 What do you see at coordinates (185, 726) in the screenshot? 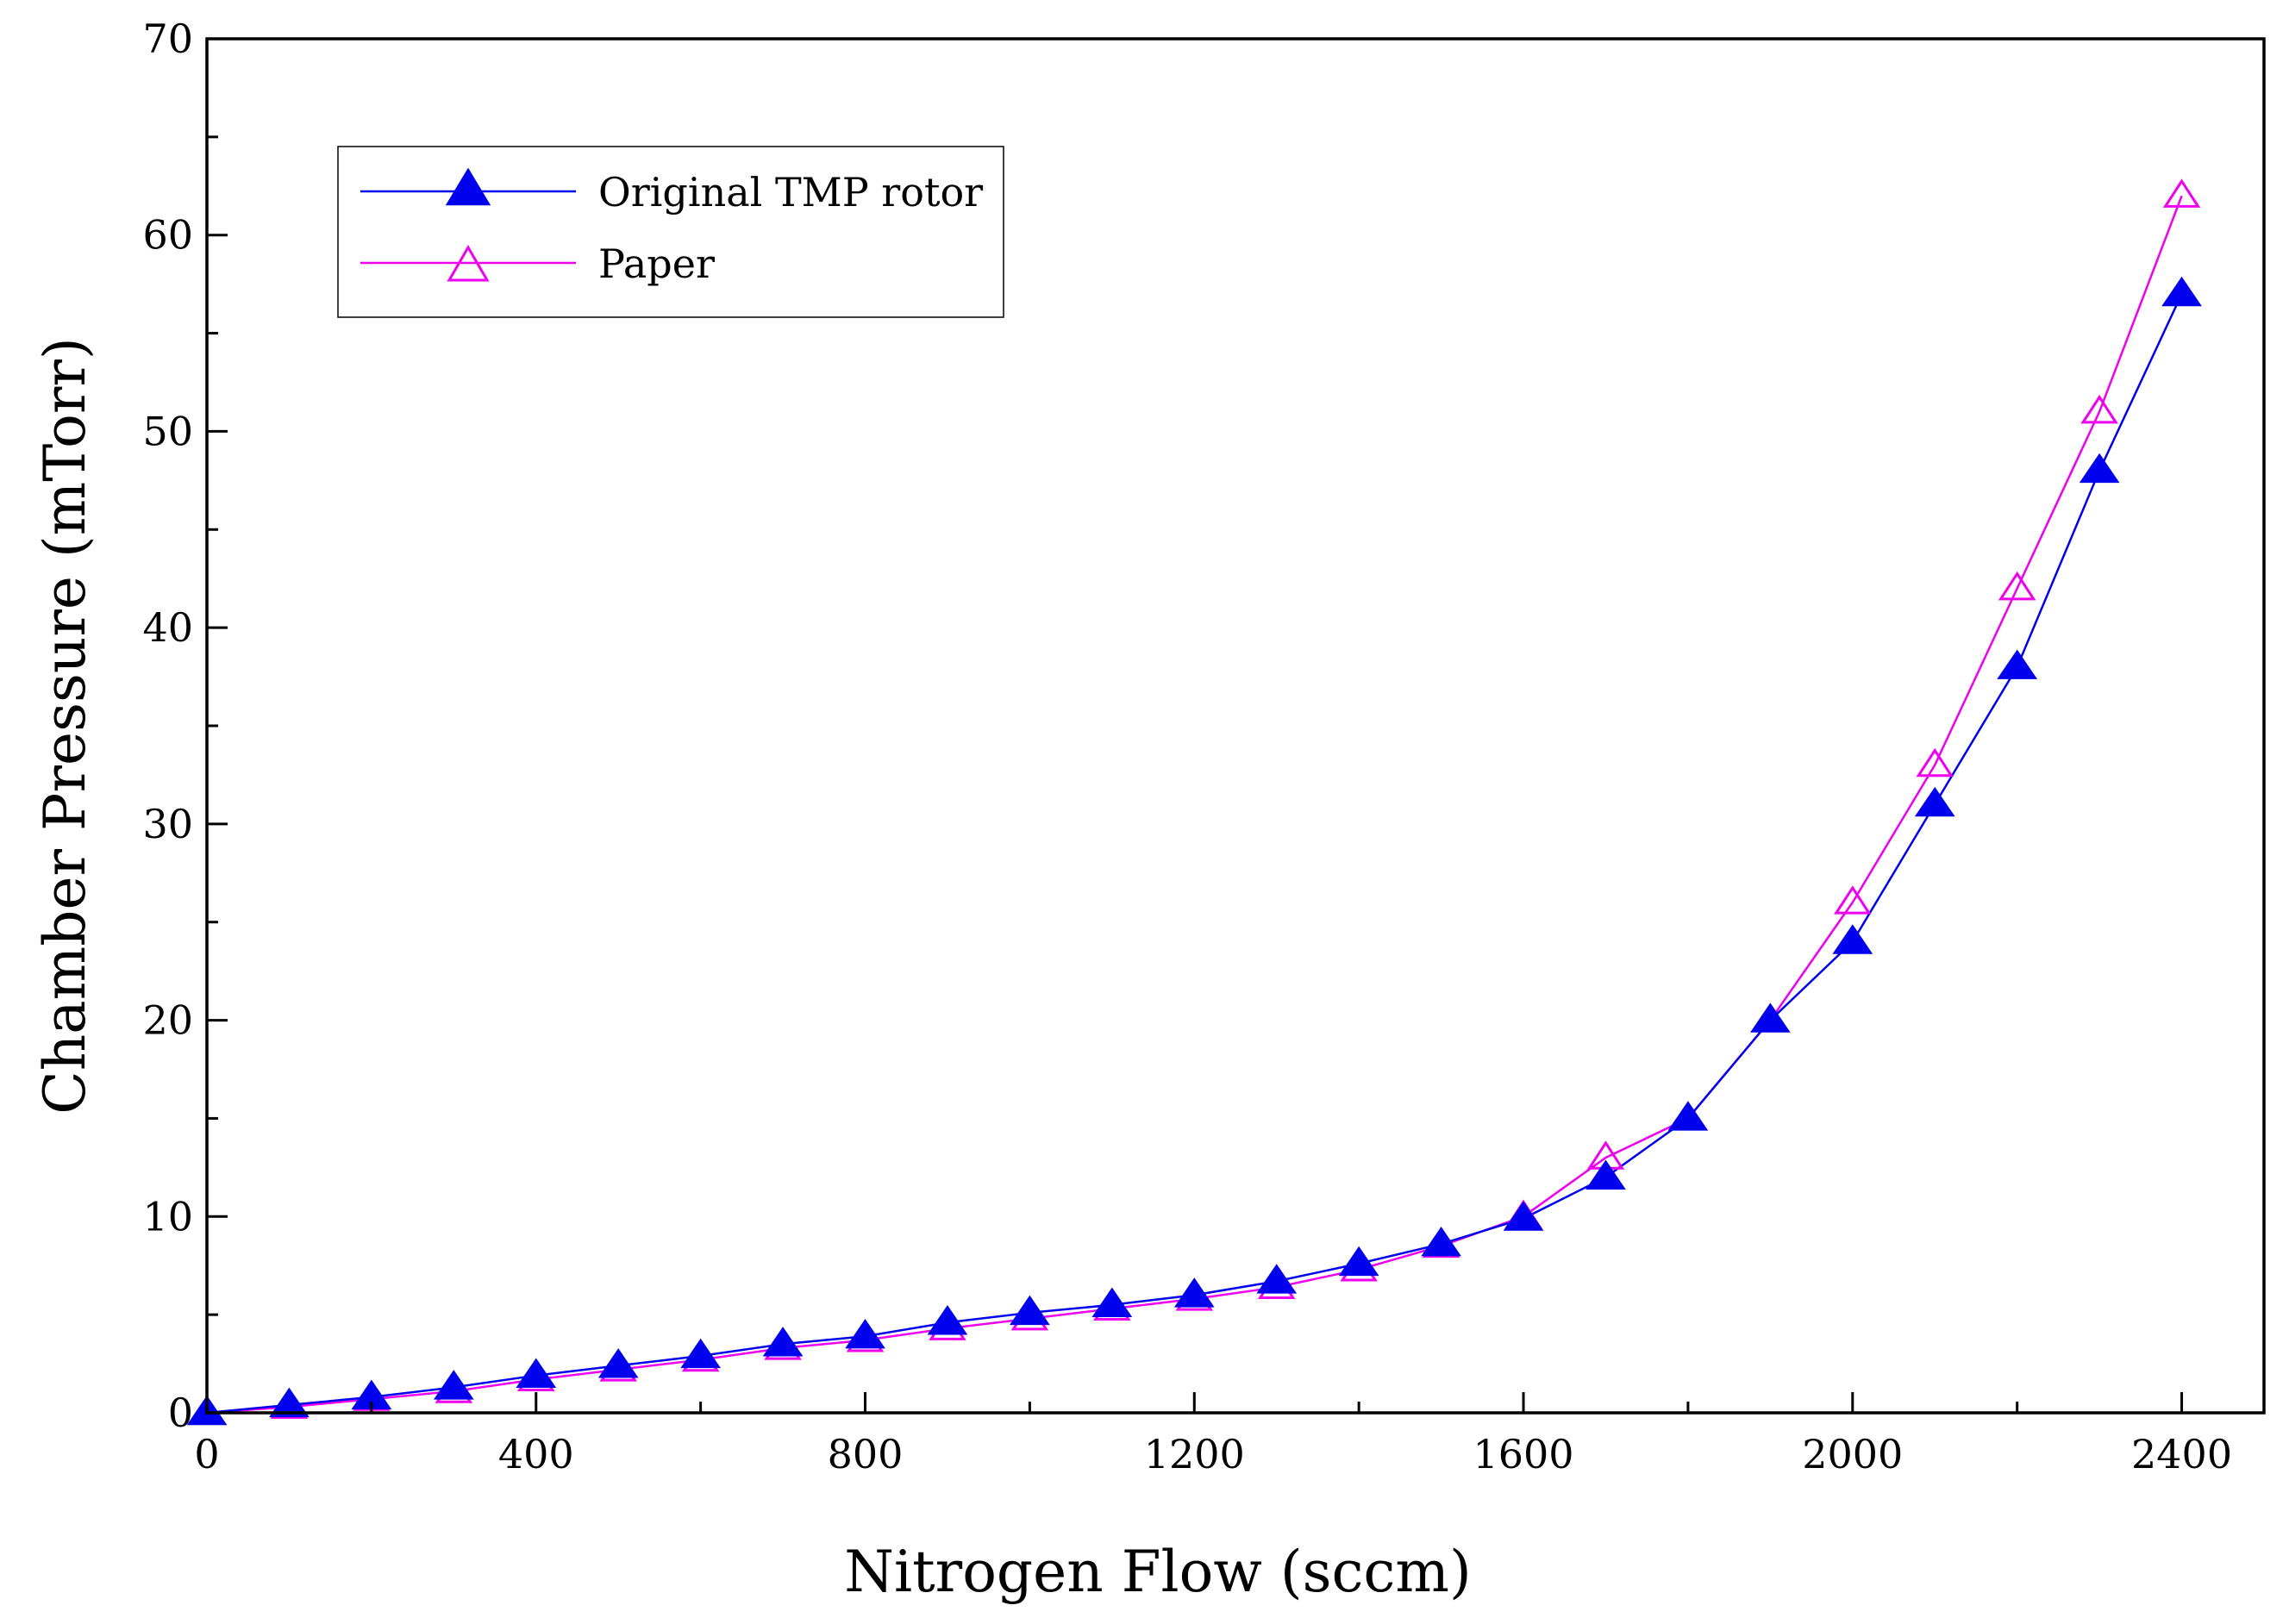
I see `y-axis-ticks: 0 10 20 30 40 50 60 70` at bounding box center [185, 726].